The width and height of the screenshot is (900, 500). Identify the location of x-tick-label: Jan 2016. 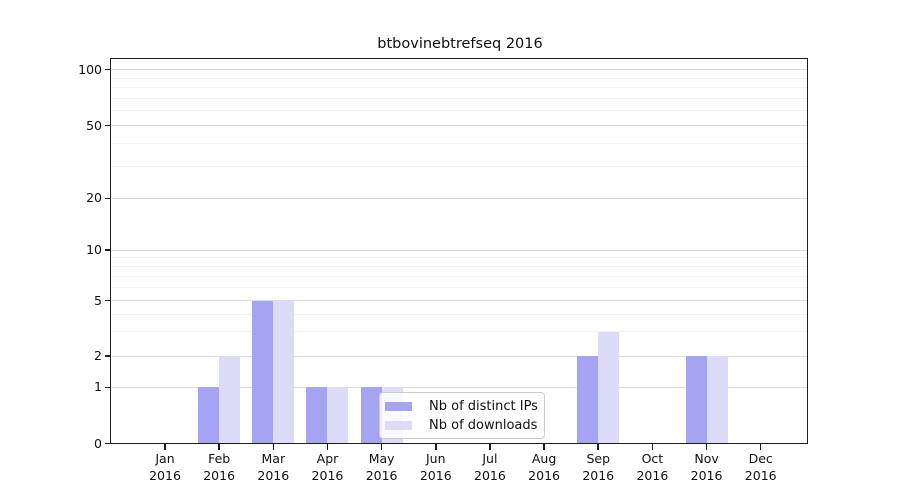
(165, 467).